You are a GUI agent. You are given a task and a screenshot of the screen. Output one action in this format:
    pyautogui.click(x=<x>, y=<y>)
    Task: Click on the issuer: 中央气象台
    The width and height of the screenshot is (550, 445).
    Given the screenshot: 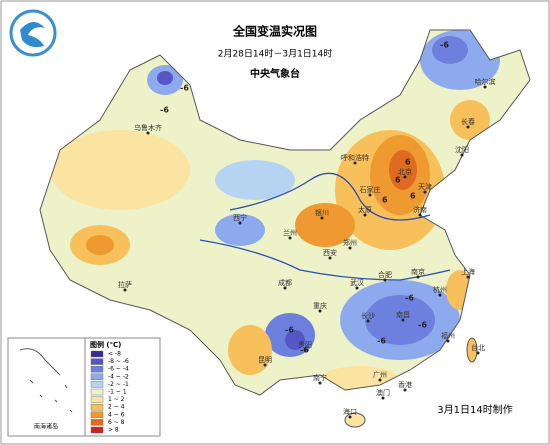 What is the action you would take?
    pyautogui.click(x=275, y=73)
    